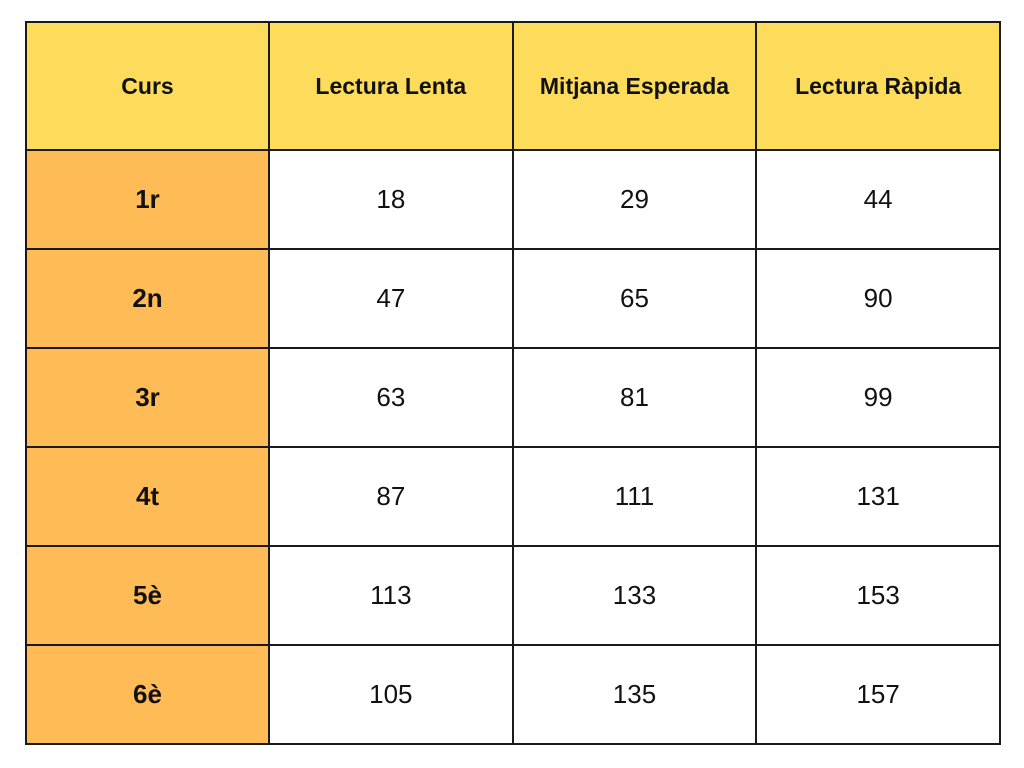 Image resolution: width=1024 pixels, height=768 pixels. Describe the element at coordinates (634, 496) in the screenshot. I see `cell-expected-average: 111` at that location.